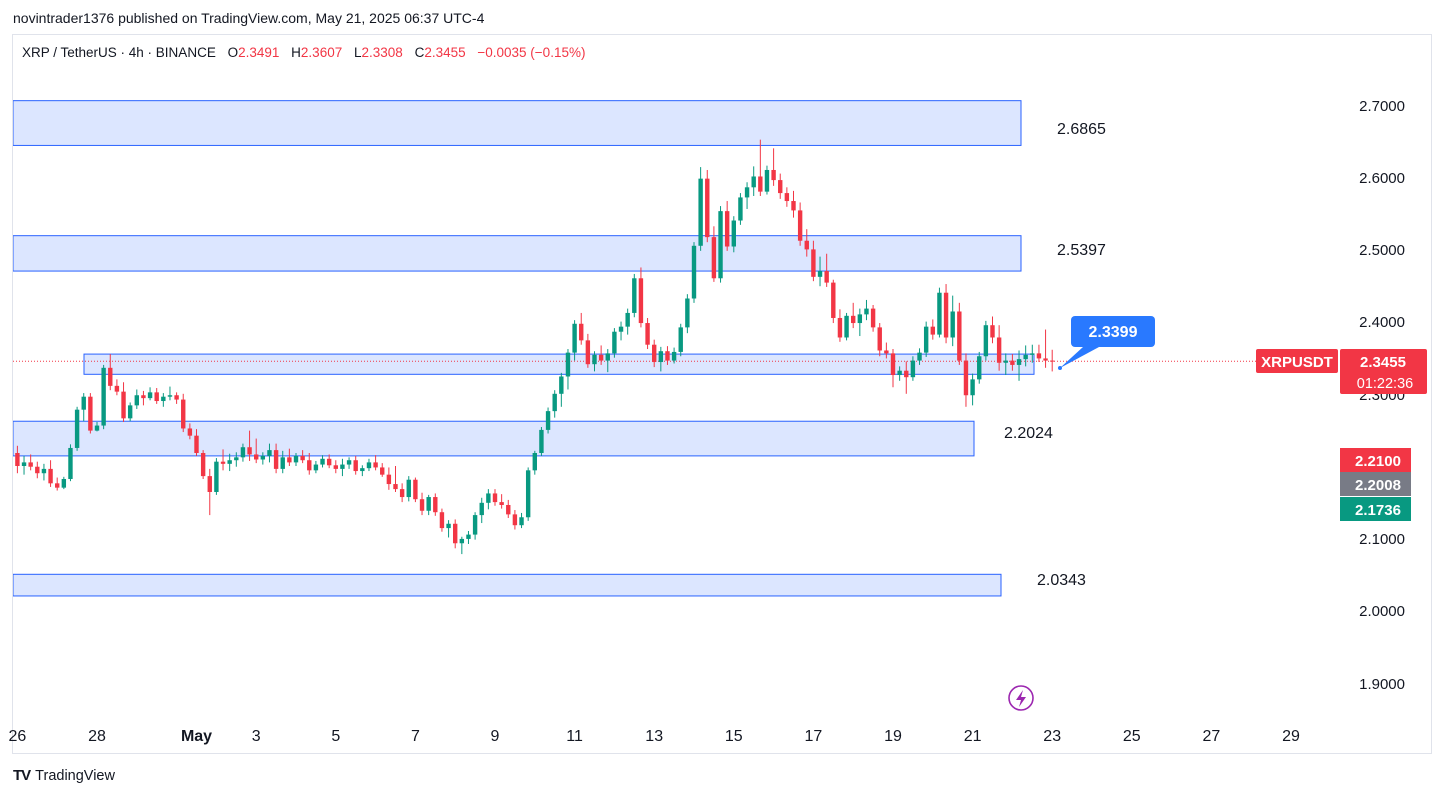 Image resolution: width=1444 pixels, height=799 pixels. Describe the element at coordinates (654, 736) in the screenshot. I see `x-axis-tick-label: 13` at that location.